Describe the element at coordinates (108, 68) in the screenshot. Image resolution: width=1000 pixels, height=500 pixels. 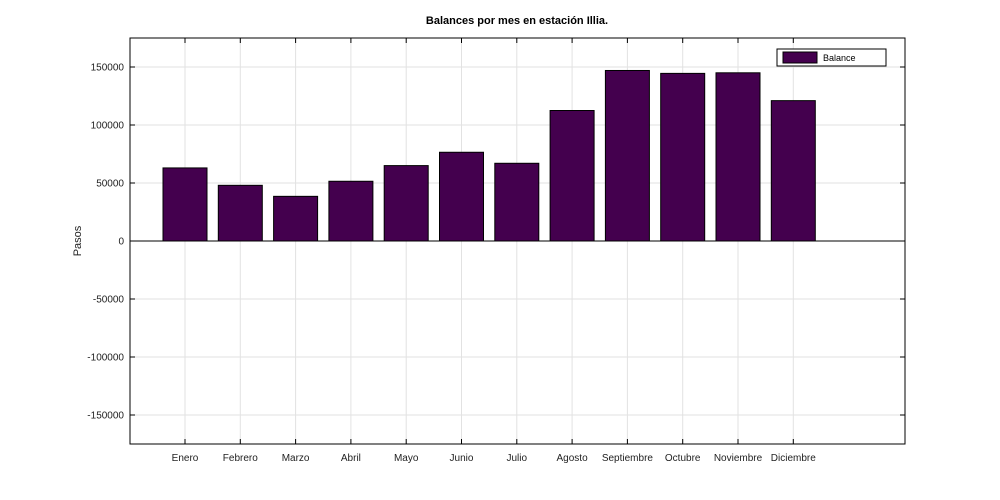
I see `y-tick-label: 150000` at that location.